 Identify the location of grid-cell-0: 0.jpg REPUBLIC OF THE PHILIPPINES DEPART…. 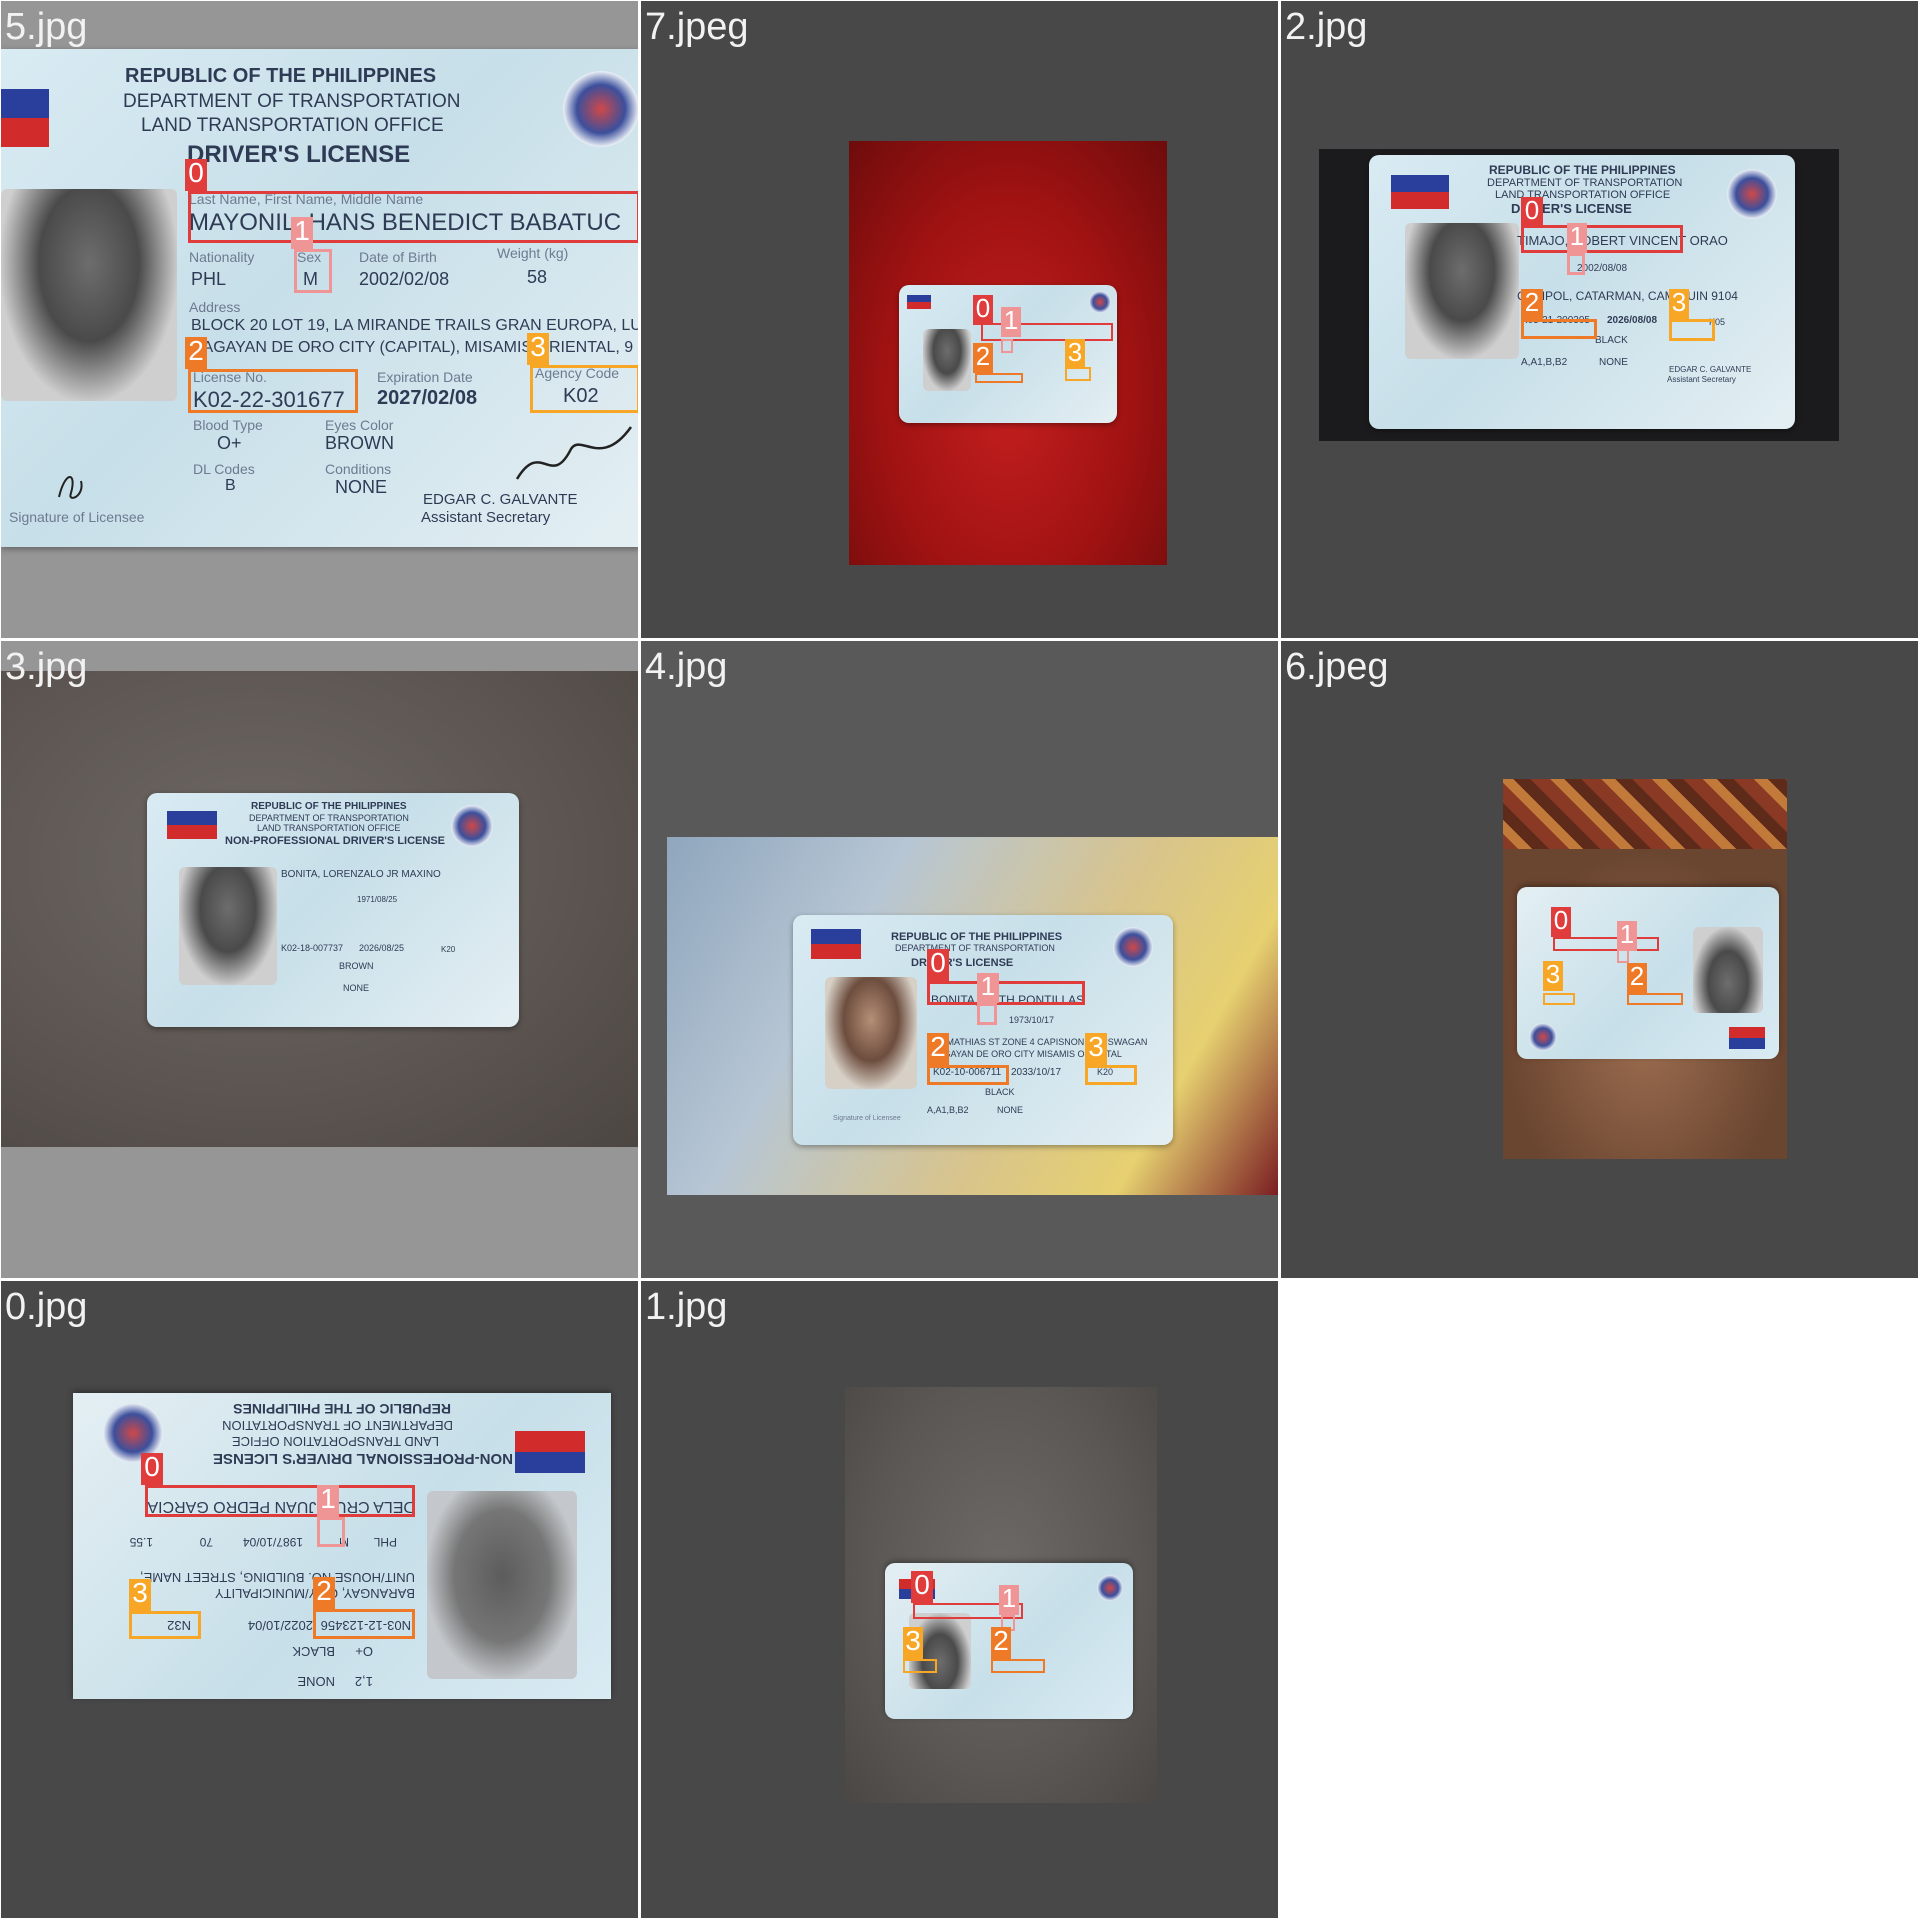
(319, 1599).